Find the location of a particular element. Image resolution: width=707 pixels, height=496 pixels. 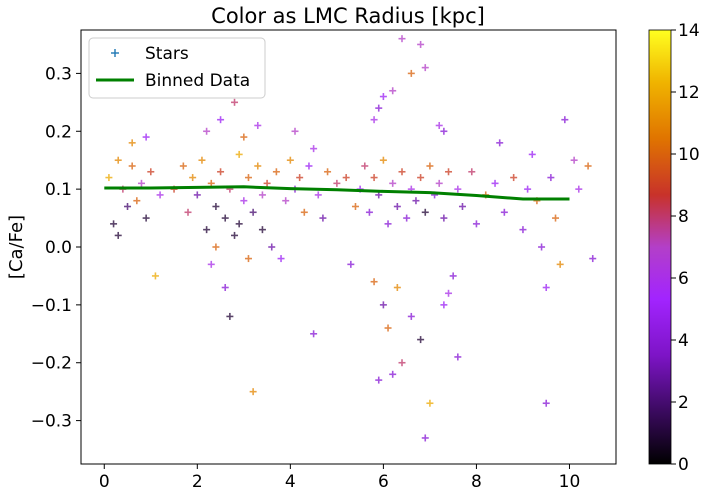

colorbar-tick-label: 0 is located at coordinates (683, 465).